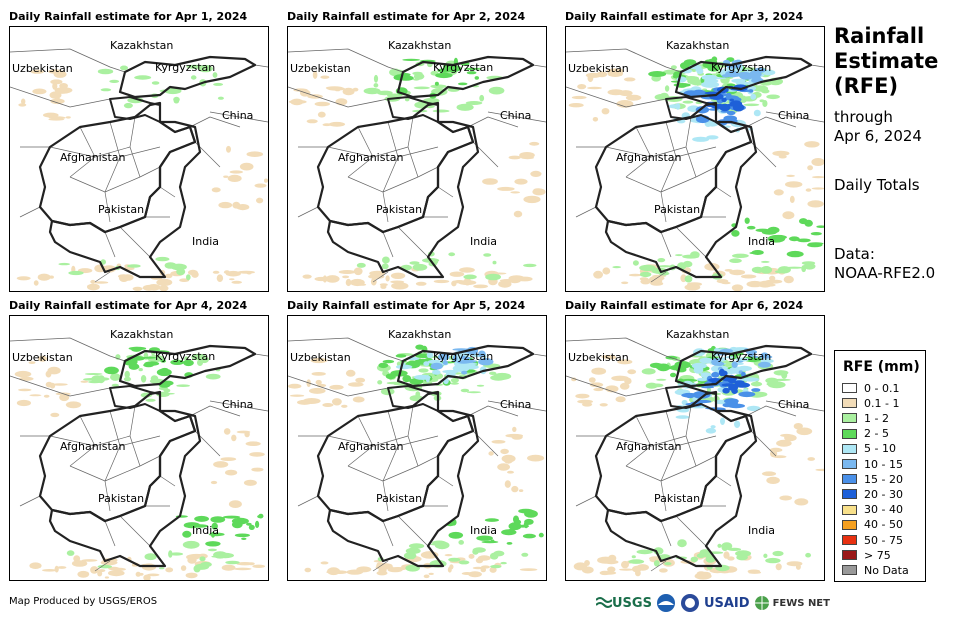 Image resolution: width=970 pixels, height=619 pixels. Describe the element at coordinates (863, 117) in the screenshot. I see `through-text: through` at that location.